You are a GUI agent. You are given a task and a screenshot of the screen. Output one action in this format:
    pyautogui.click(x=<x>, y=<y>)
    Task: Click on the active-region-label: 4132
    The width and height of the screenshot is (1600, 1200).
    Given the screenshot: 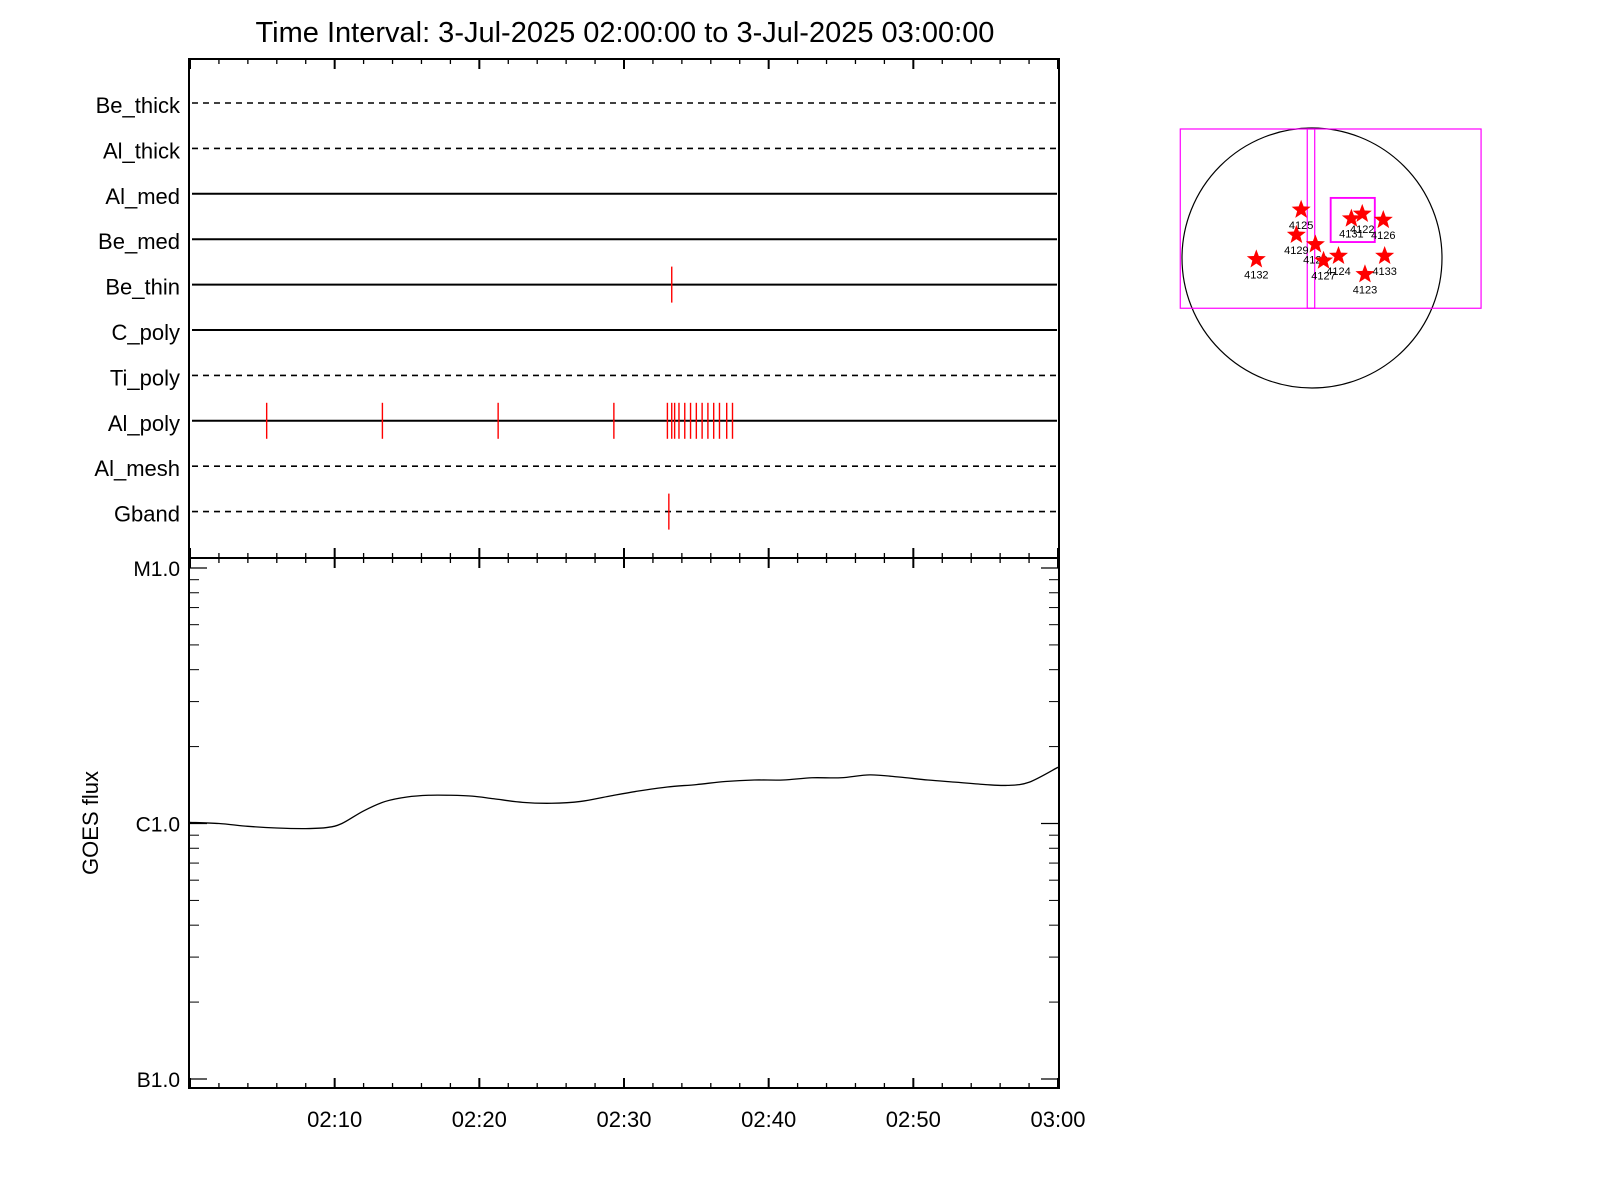 What is the action you would take?
    pyautogui.click(x=1256, y=275)
    